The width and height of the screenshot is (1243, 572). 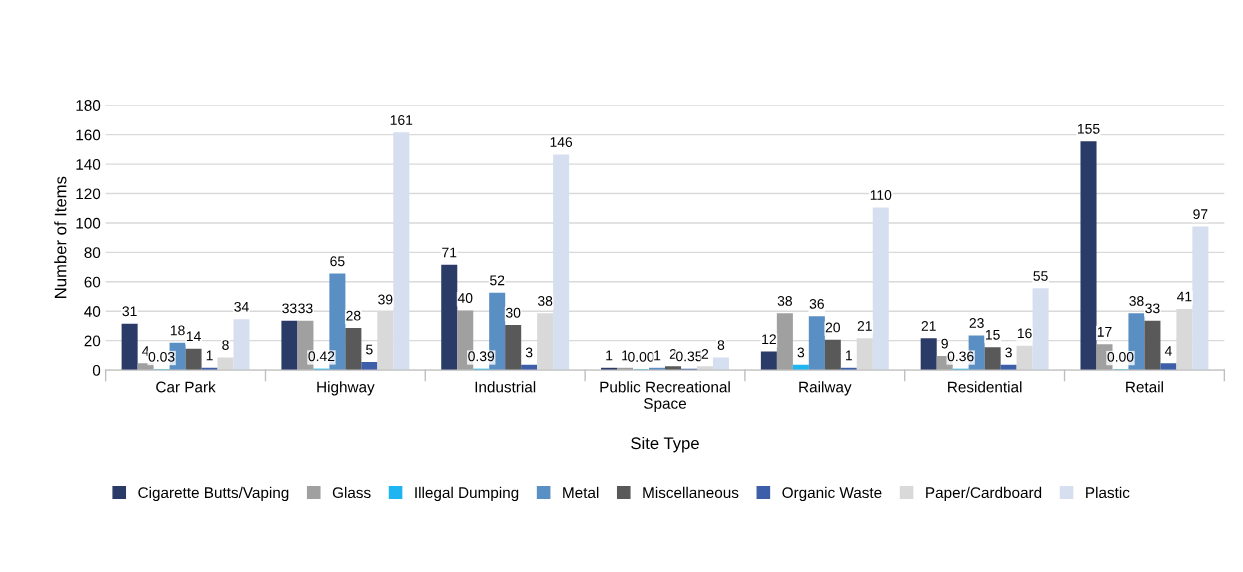 I want to click on data-label: 12, so click(x=769, y=339).